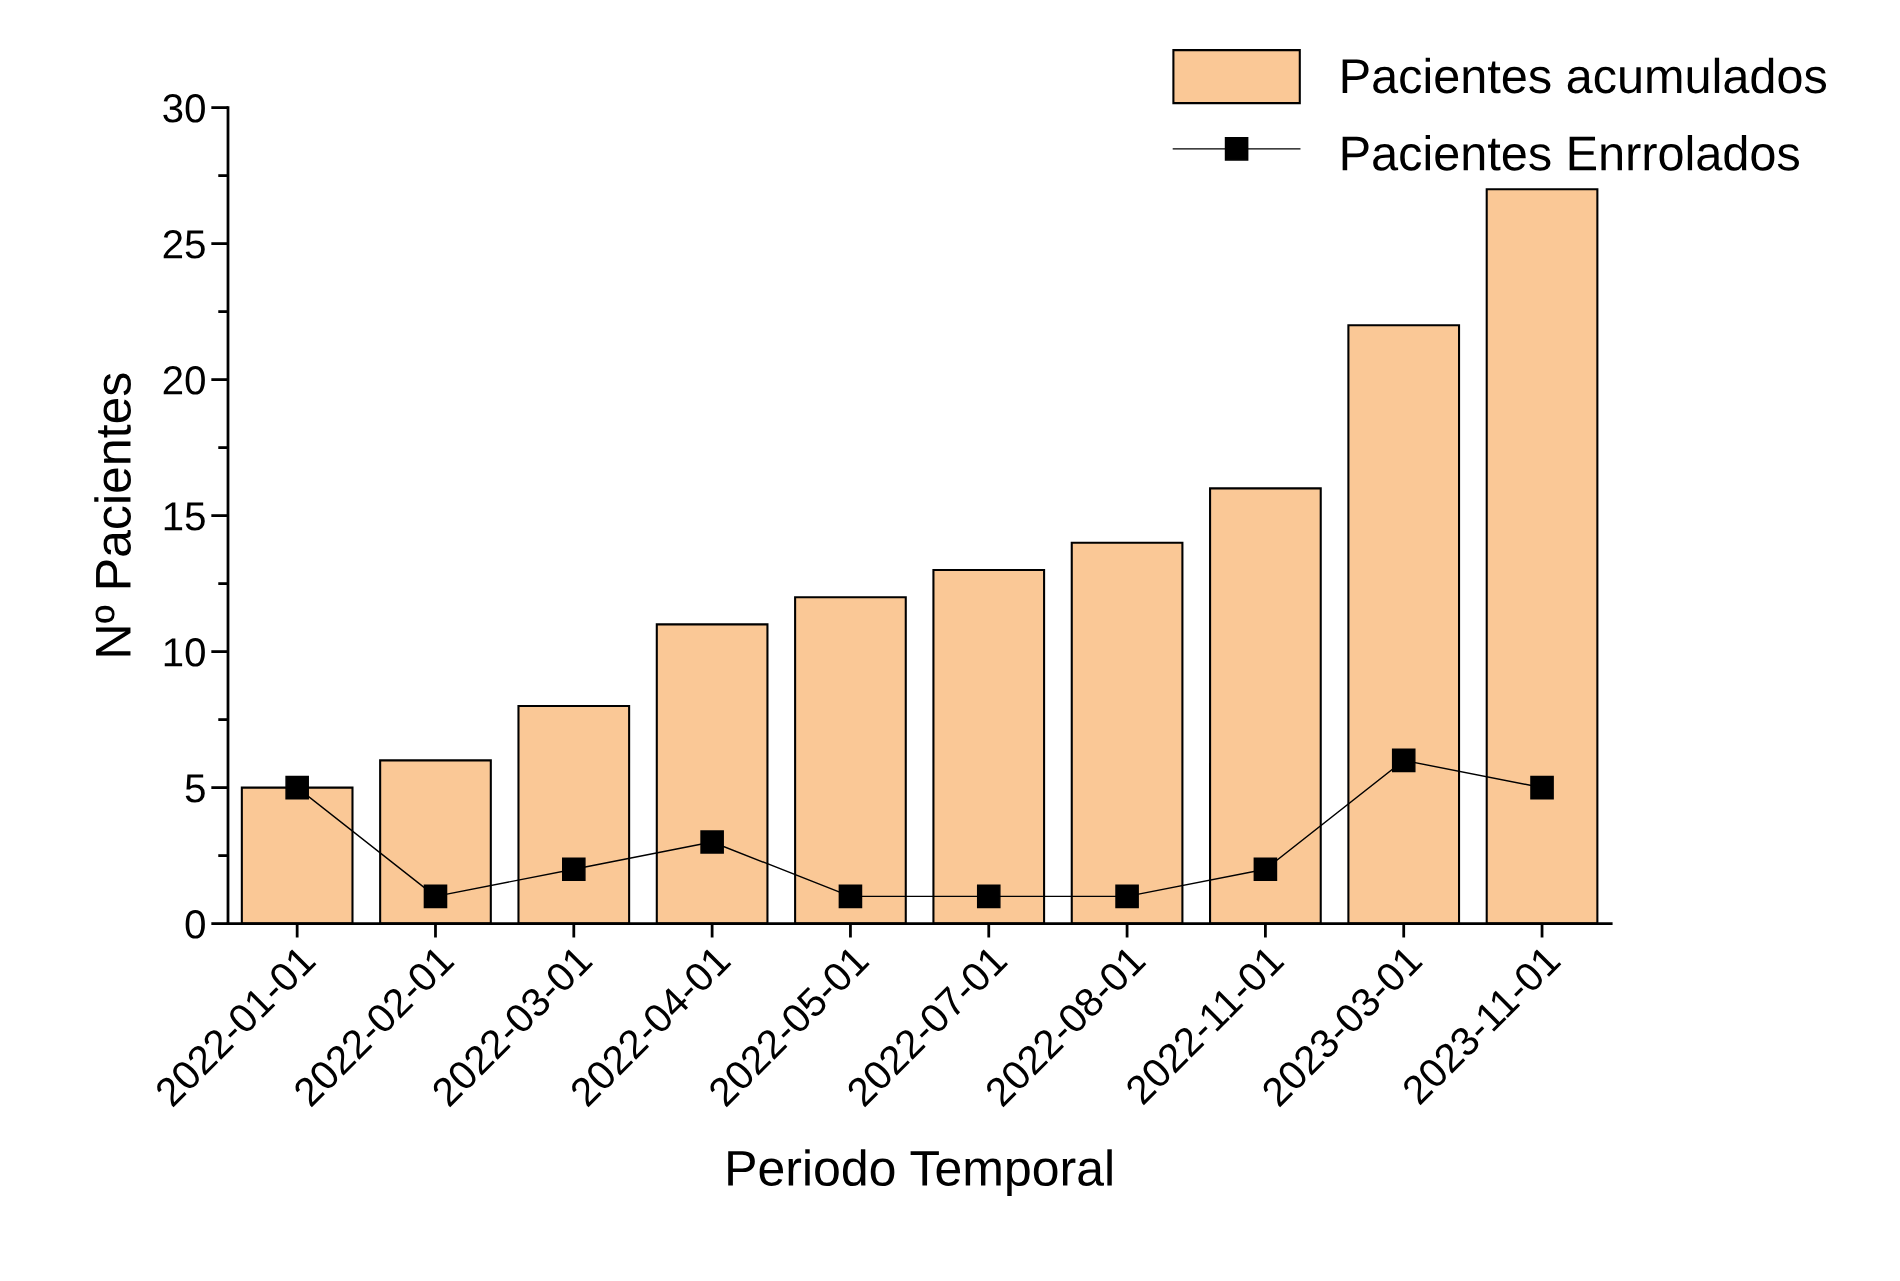 The width and height of the screenshot is (1900, 1281). Describe the element at coordinates (184, 244) in the screenshot. I see `y-tick-label: 25` at that location.